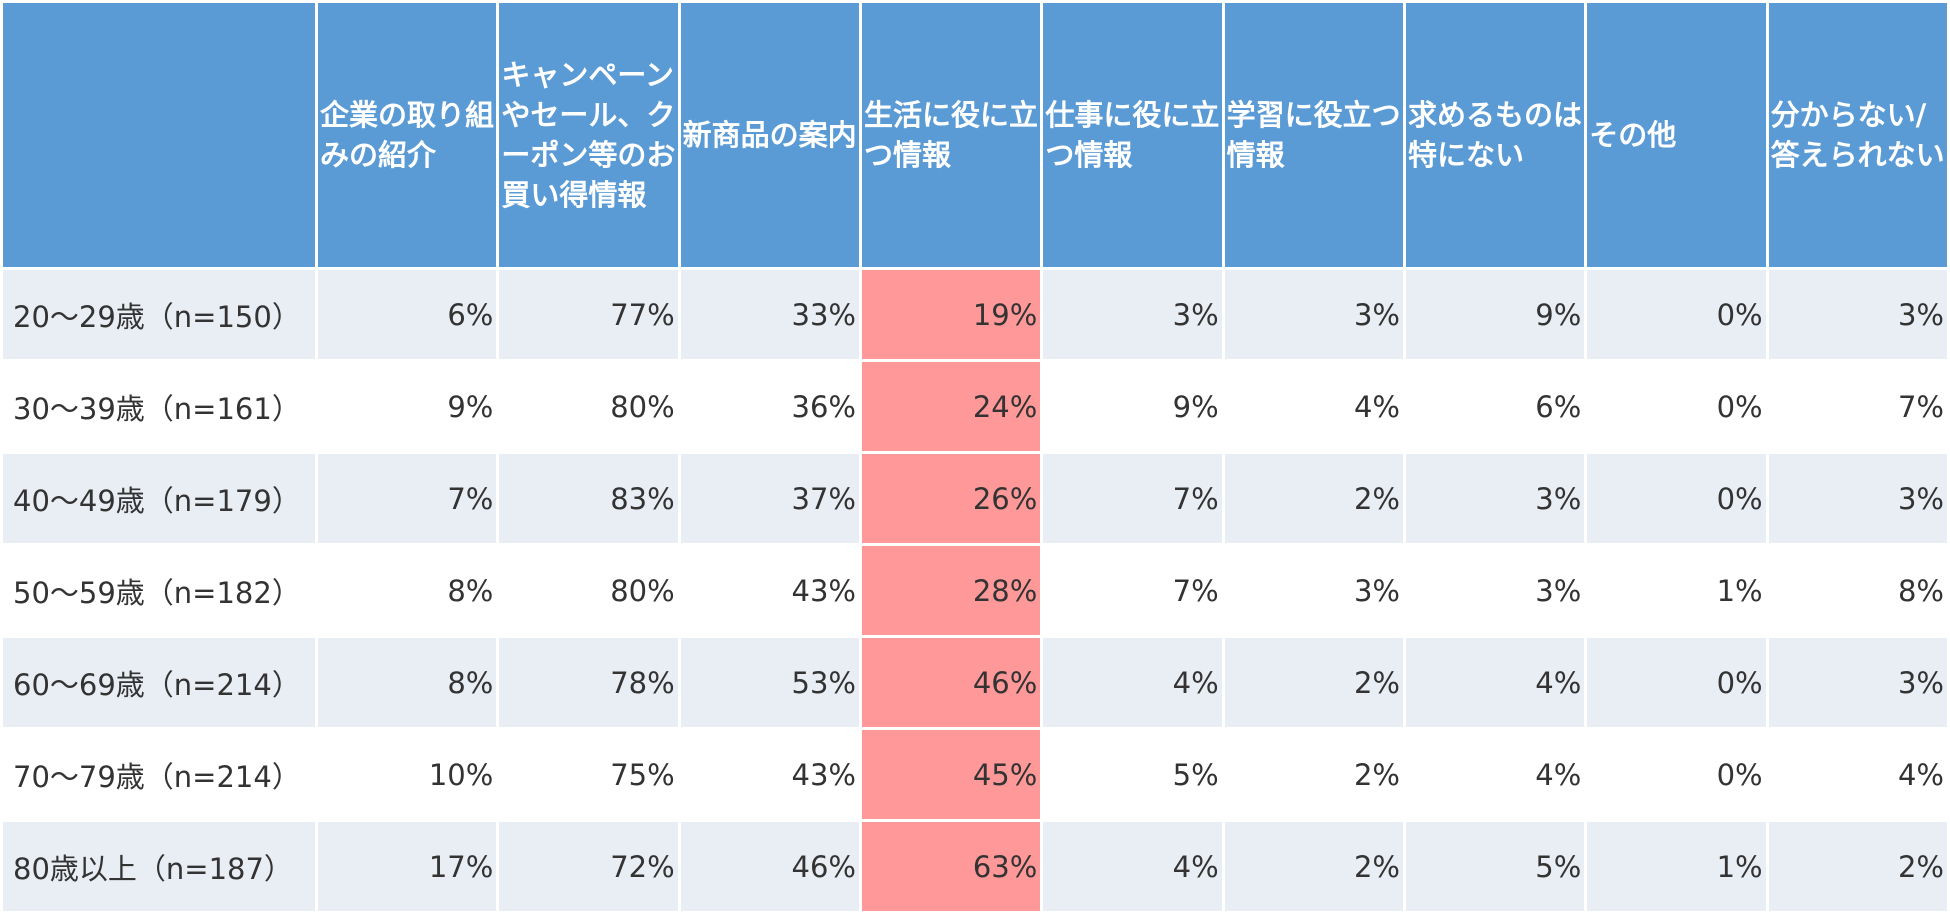  What do you see at coordinates (159, 590) in the screenshot?
I see `row-label-cell: 50～59歳（n=182）` at bounding box center [159, 590].